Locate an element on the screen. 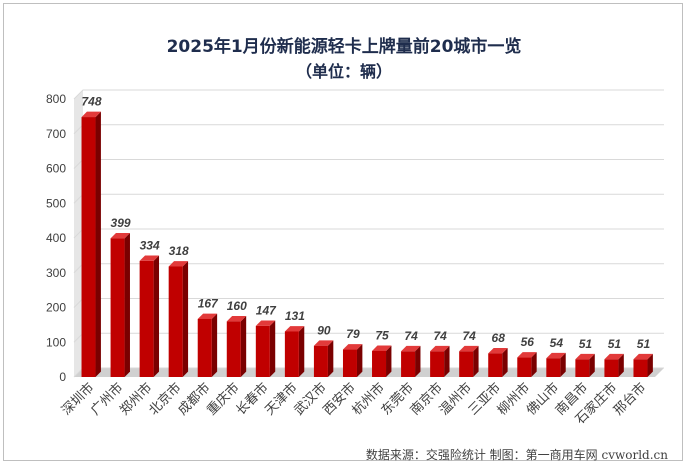 The height and width of the screenshot is (466, 688). y-axis: 0 100 200 300 400 500 600 700 800 is located at coordinates (56, 238).